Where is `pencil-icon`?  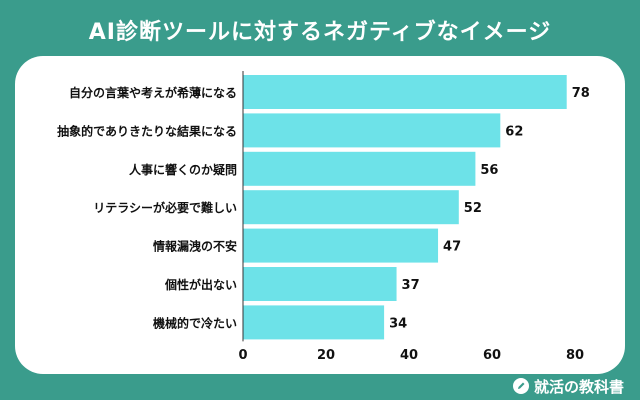 pencil-icon is located at coordinates (520, 386).